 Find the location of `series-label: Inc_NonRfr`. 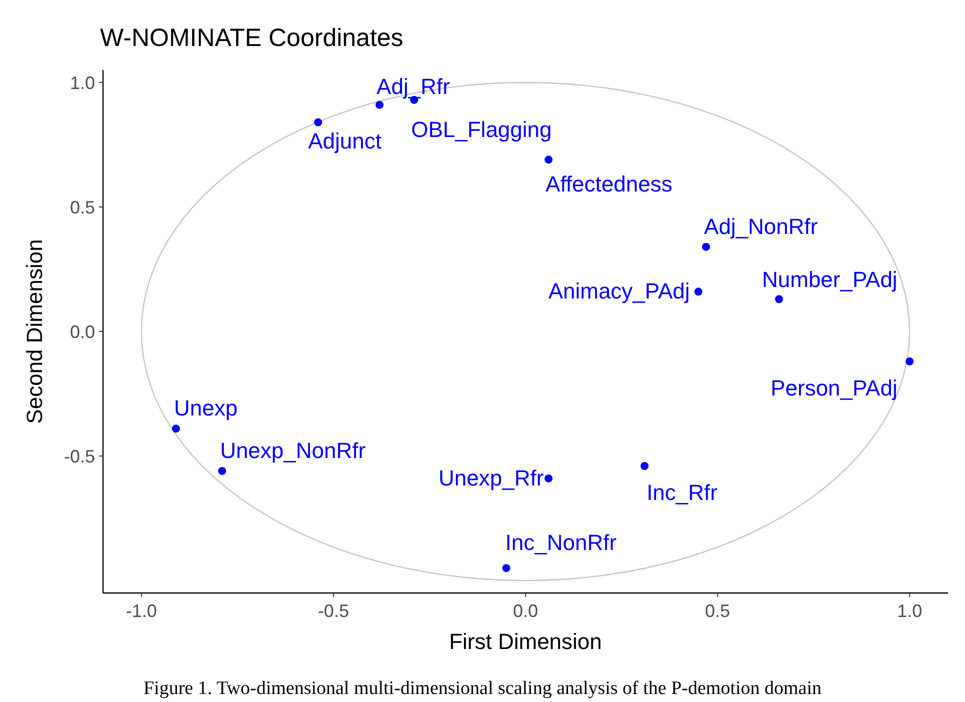

series-label: Inc_NonRfr is located at coordinates (561, 543).